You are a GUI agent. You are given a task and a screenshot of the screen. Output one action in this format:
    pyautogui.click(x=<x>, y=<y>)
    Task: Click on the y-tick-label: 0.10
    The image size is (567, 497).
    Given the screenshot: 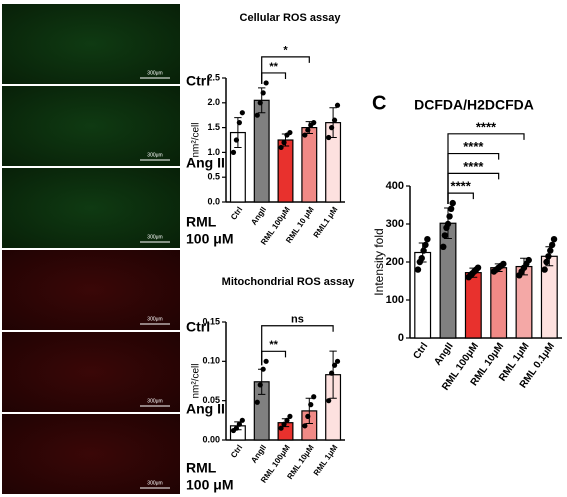 What is the action you would take?
    pyautogui.click(x=211, y=361)
    